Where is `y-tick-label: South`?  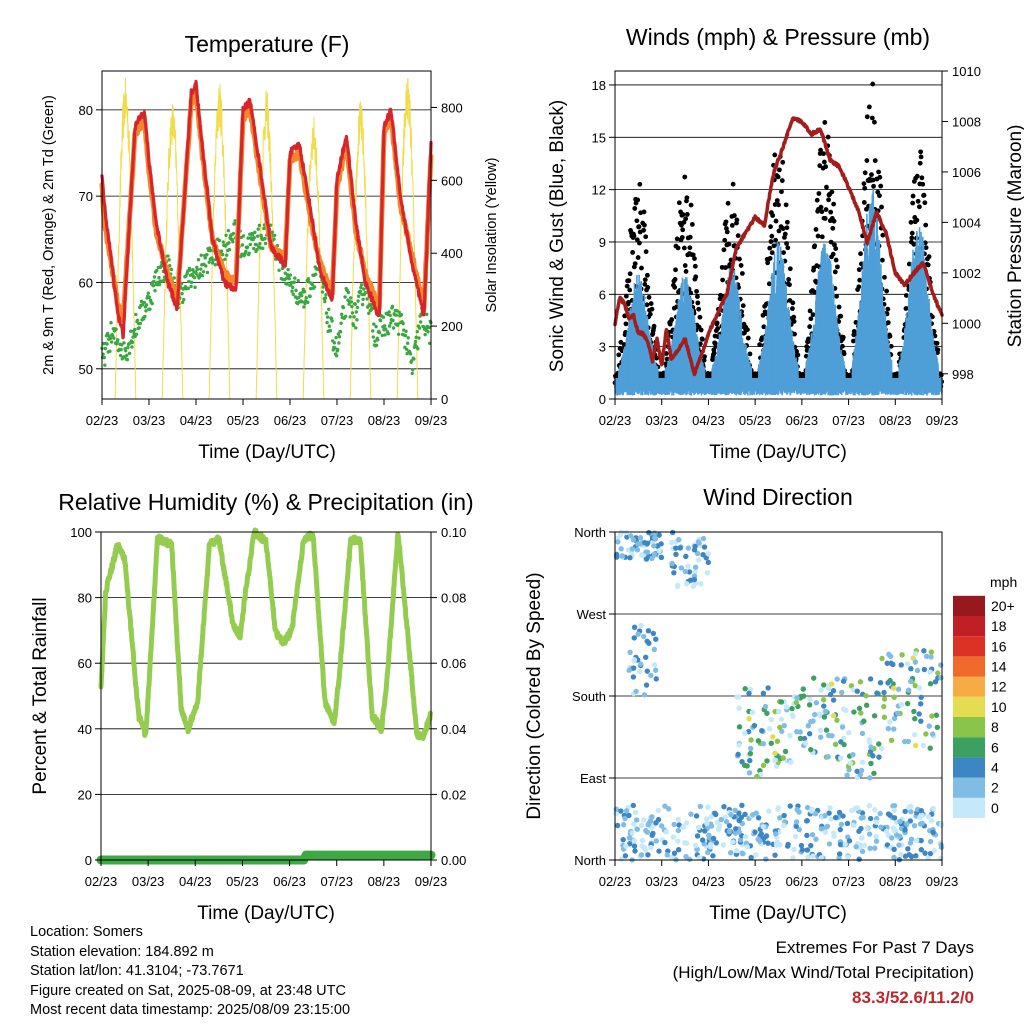
y-tick-label: South is located at coordinates (589, 696).